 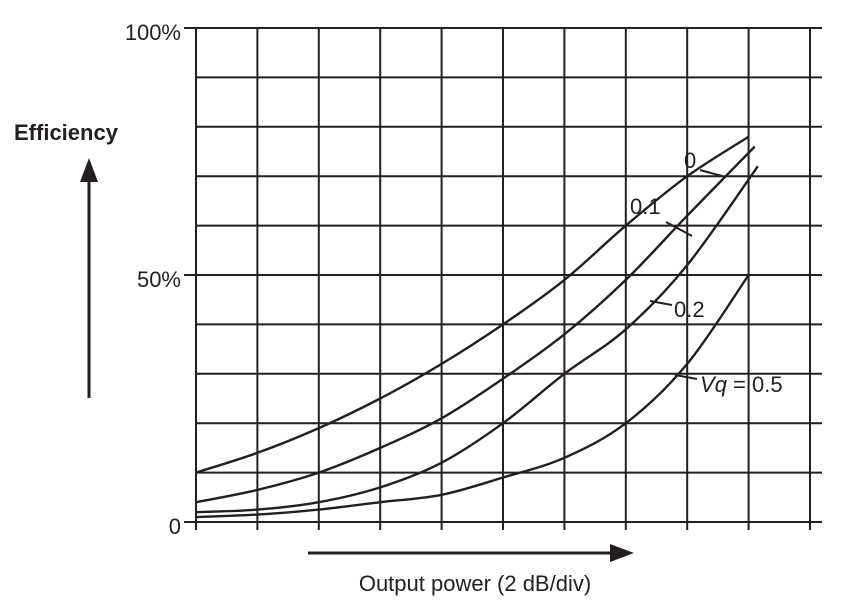 I want to click on y-axis-label: Efficiency, so click(x=66, y=132).